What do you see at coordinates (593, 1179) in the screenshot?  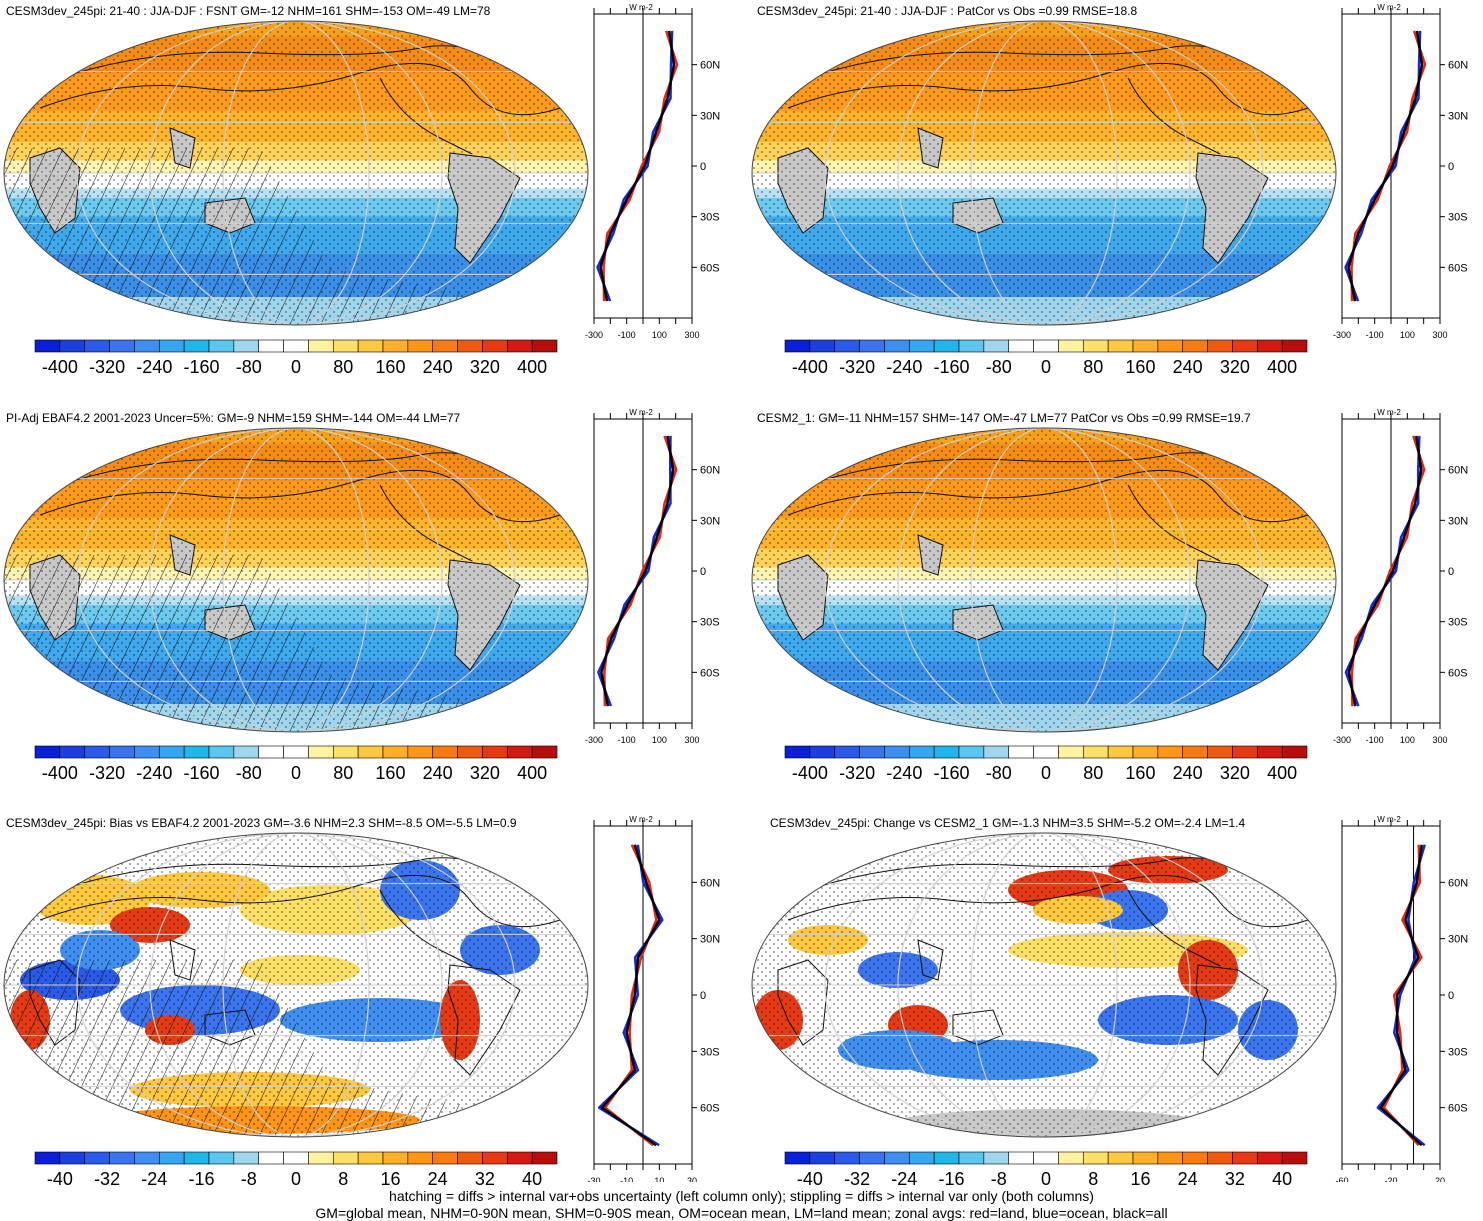 I see `x-tick-label: -30` at bounding box center [593, 1179].